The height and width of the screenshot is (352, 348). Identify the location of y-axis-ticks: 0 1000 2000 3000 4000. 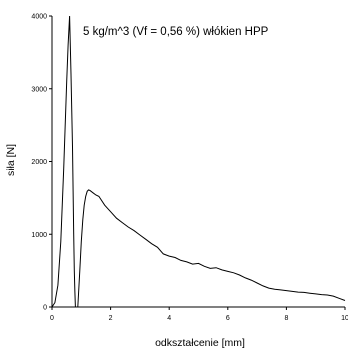
(41, 163).